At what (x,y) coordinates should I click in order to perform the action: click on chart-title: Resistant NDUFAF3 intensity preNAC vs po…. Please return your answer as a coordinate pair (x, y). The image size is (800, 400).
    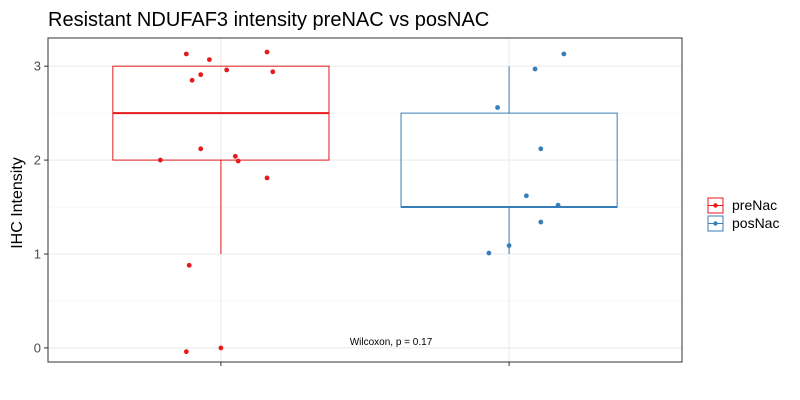
    Looking at the image, I should click on (268, 20).